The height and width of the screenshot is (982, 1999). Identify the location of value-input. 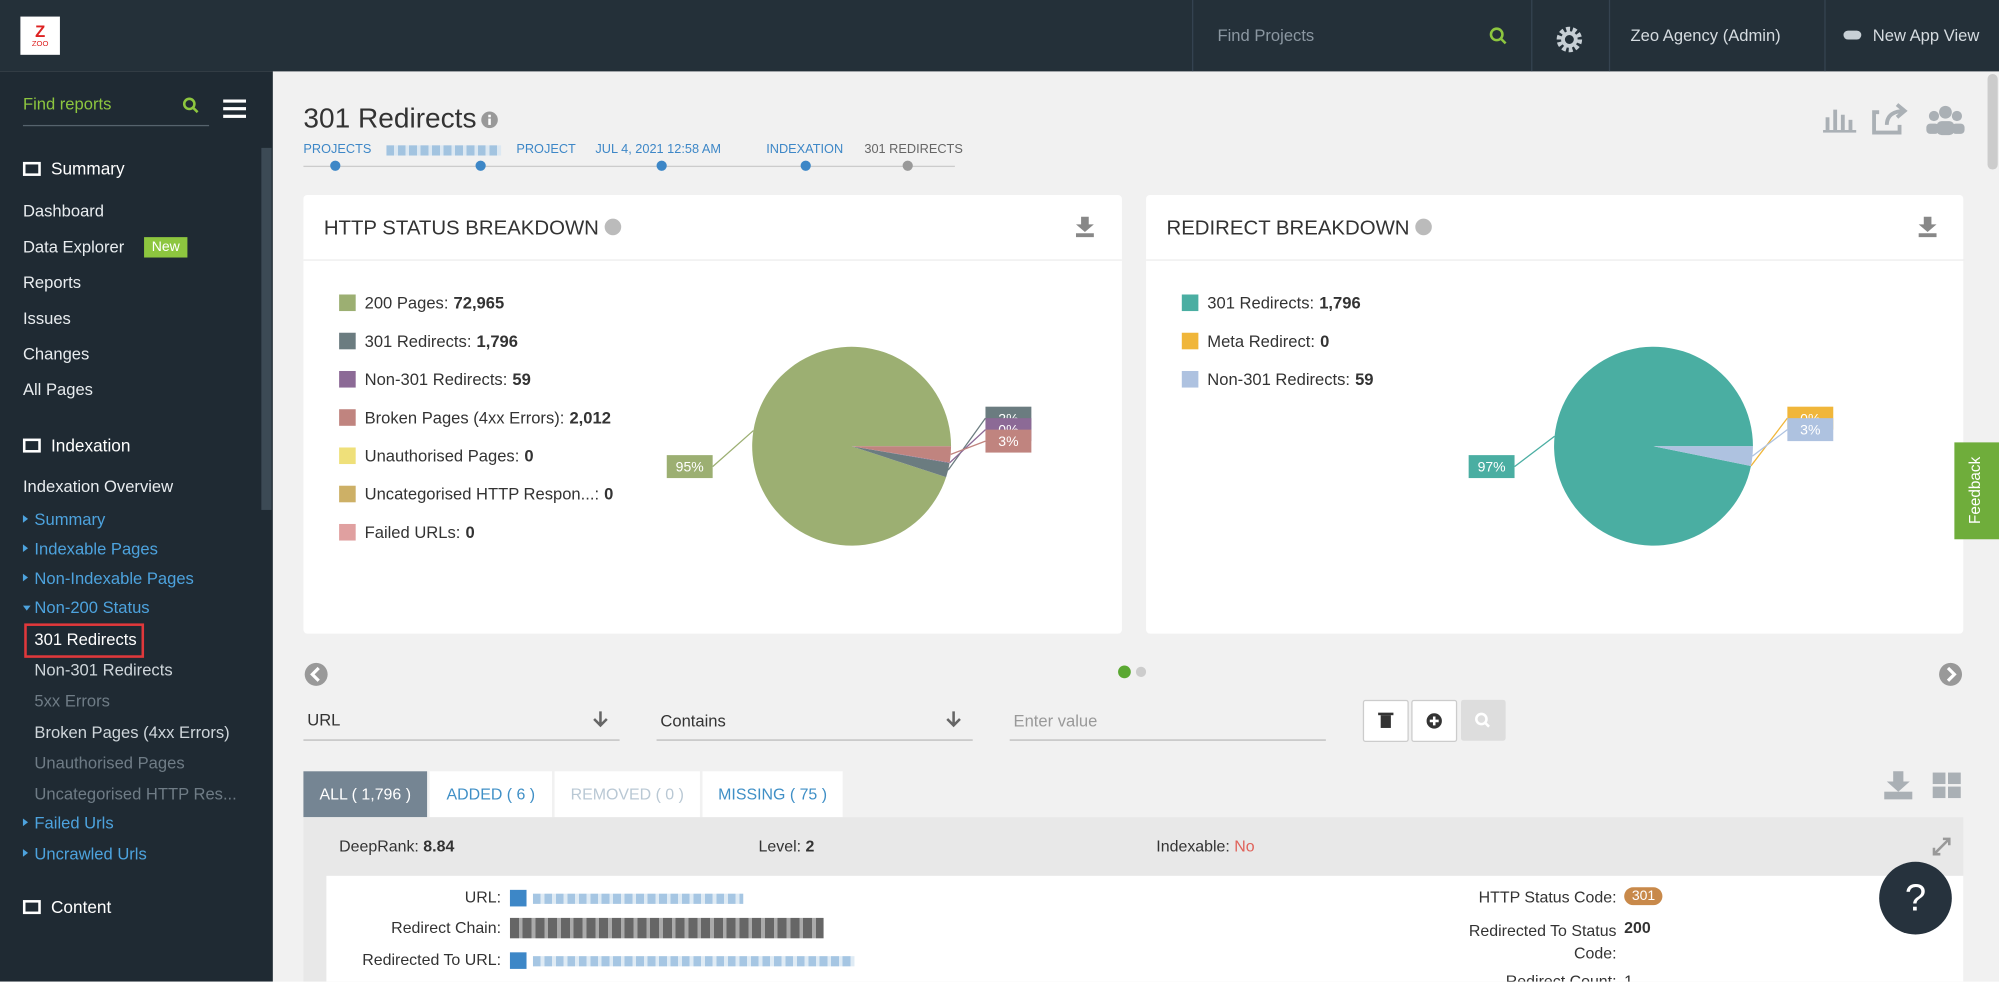
(1167, 720).